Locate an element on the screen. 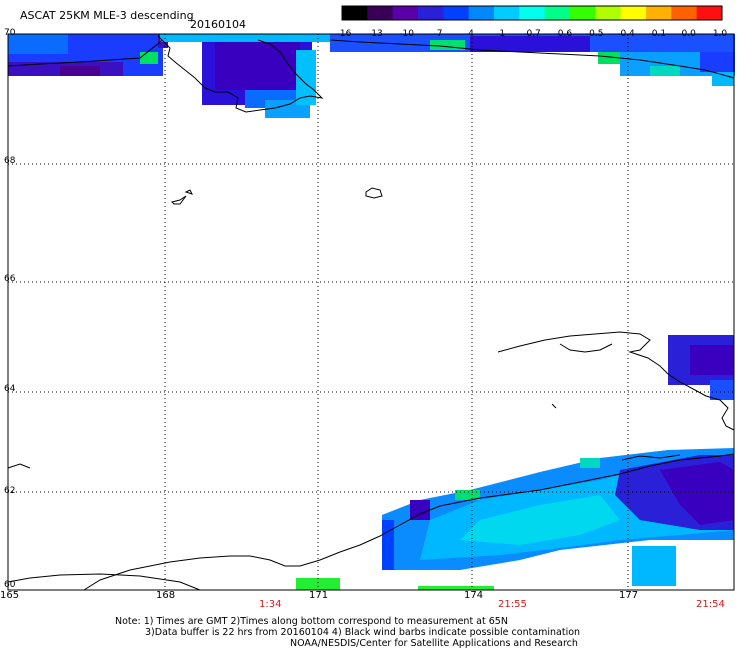 The image size is (740, 650). lat-label-62: 62 is located at coordinates (10, 491).